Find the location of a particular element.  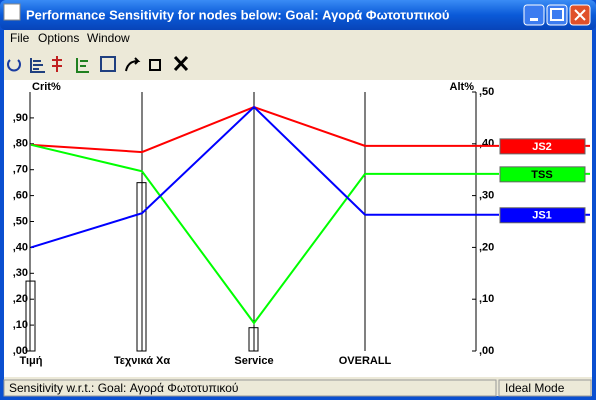

y-tick-label: ,40 is located at coordinates (20, 247).